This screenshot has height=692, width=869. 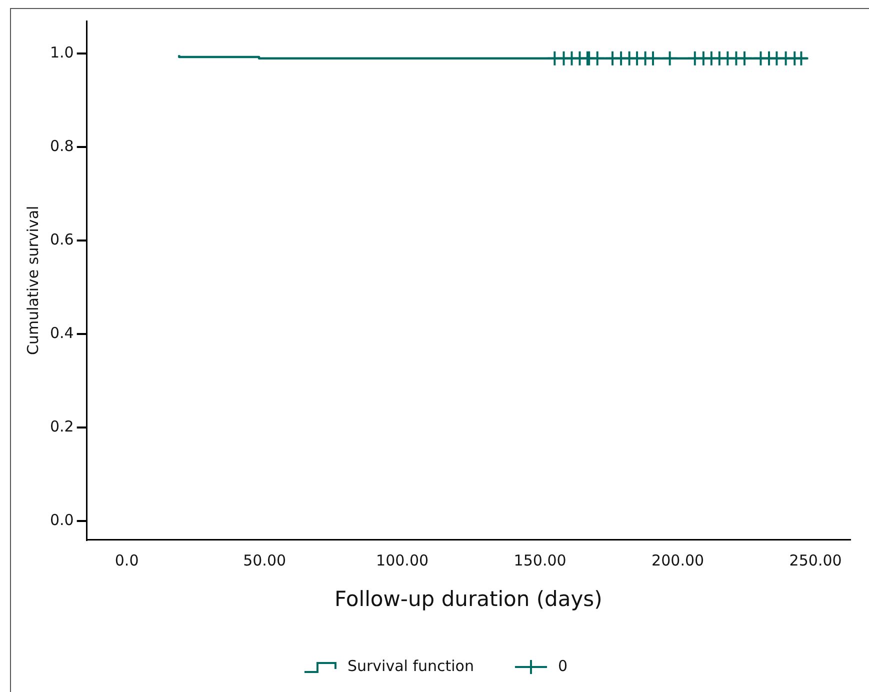 What do you see at coordinates (678, 561) in the screenshot?
I see `x-tick-label: 200.00` at bounding box center [678, 561].